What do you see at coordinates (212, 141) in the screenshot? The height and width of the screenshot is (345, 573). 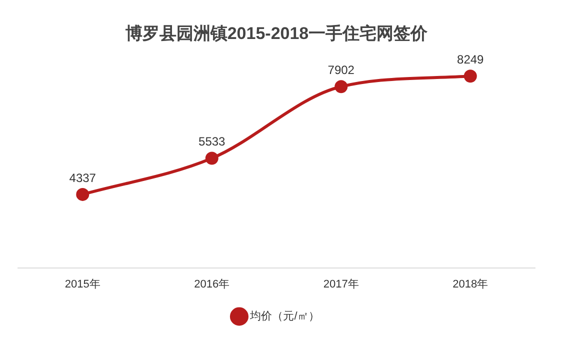 I see `data-label: 5533` at bounding box center [212, 141].